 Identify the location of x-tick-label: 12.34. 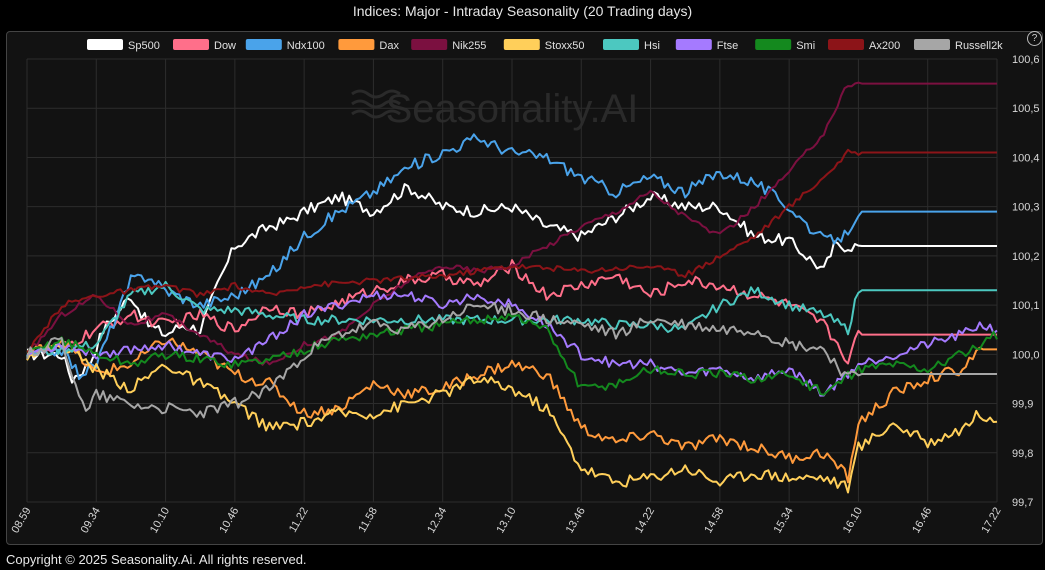
(437, 521).